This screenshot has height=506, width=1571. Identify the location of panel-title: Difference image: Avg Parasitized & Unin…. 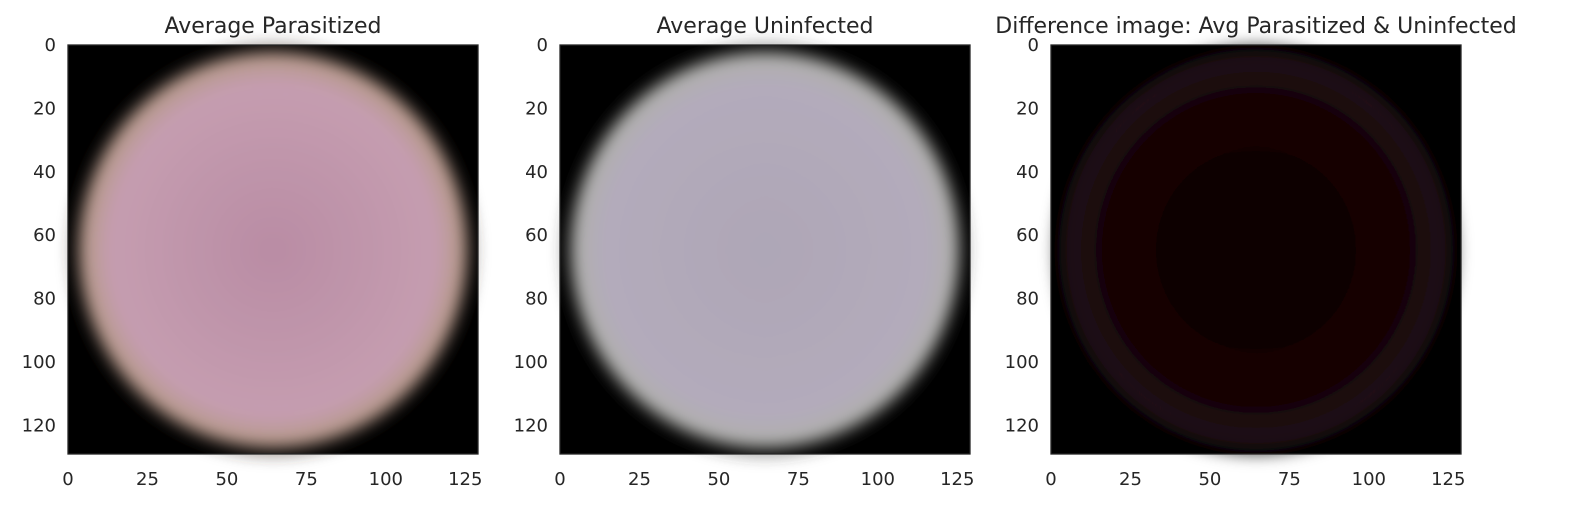
(1255, 26).